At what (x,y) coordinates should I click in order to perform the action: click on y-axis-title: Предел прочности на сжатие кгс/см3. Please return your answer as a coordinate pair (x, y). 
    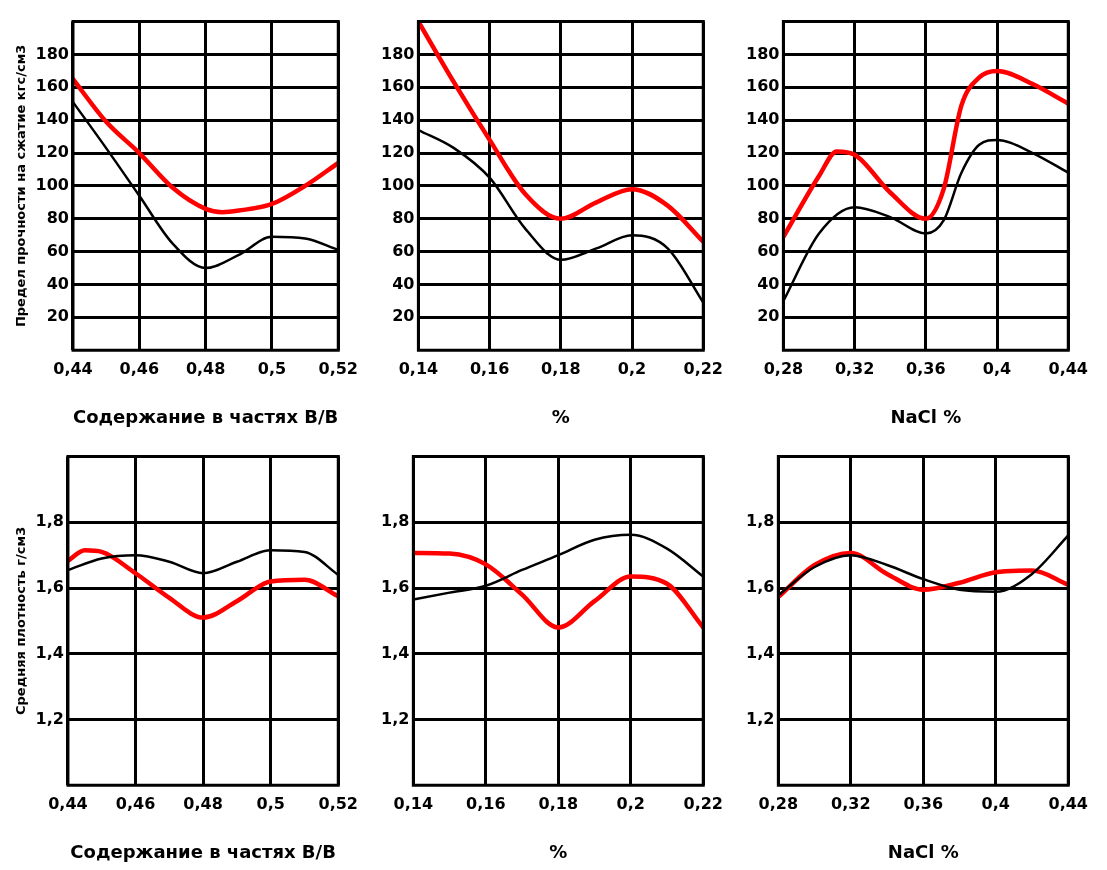
    Looking at the image, I should click on (21, 186).